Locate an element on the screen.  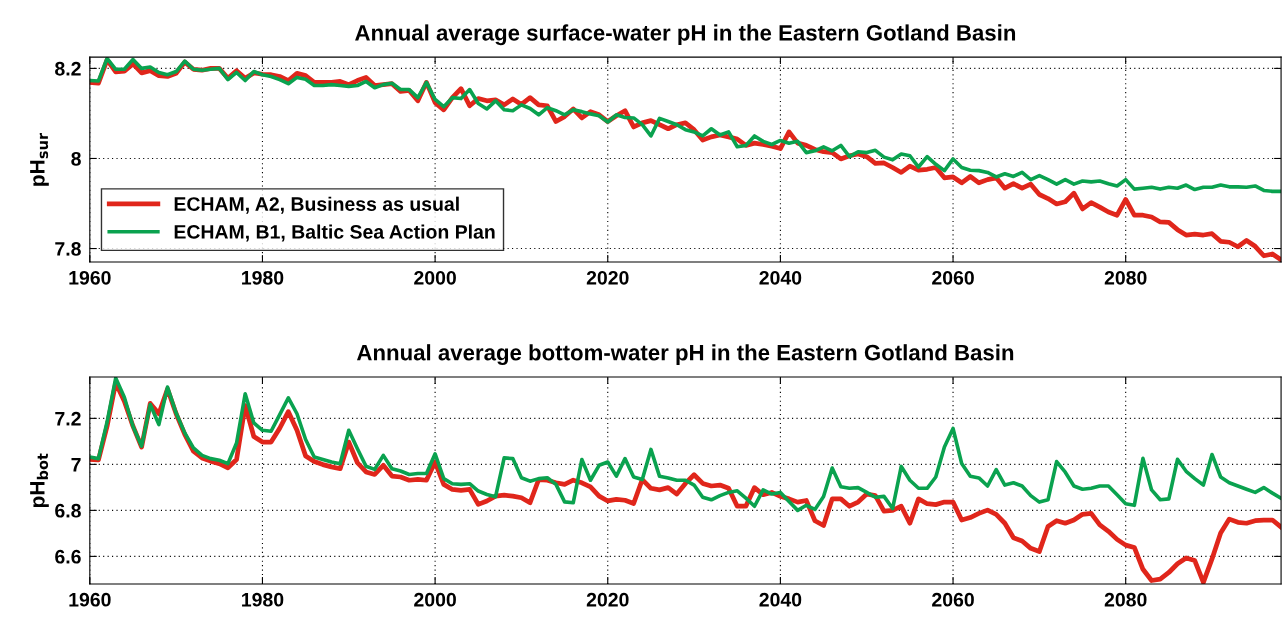
chart-title: Annual average bottom-water pH in the Eastern Gotland Basin is located at coordinates (685, 354).